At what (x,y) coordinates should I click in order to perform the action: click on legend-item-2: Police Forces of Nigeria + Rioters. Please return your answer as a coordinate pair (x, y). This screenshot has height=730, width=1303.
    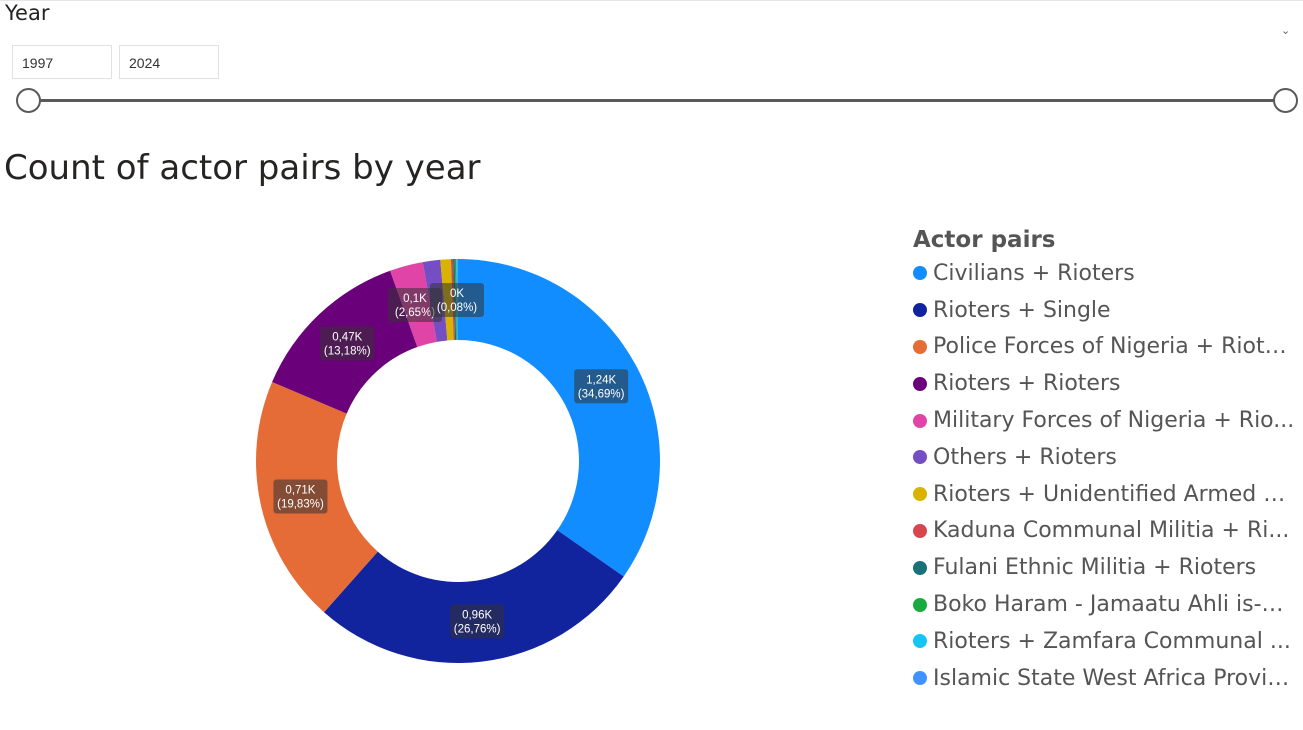
    Looking at the image, I should click on (1105, 347).